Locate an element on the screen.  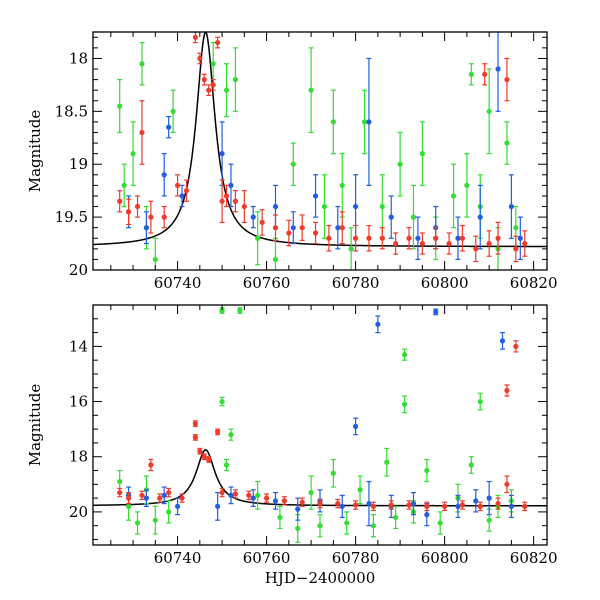
y-tick-label: 18.5 is located at coordinates (71, 111).